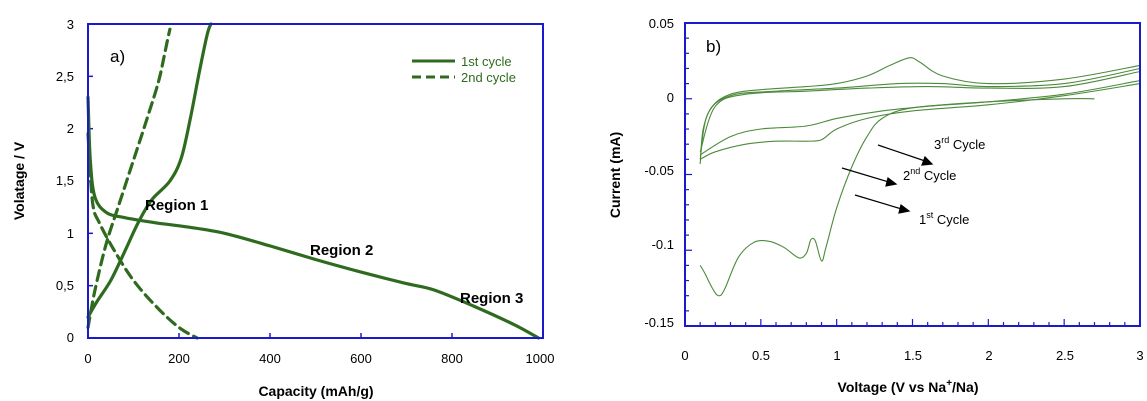  Describe the element at coordinates (929, 174) in the screenshot. I see `label-2nd-cycle: 2nd Cycle` at that location.